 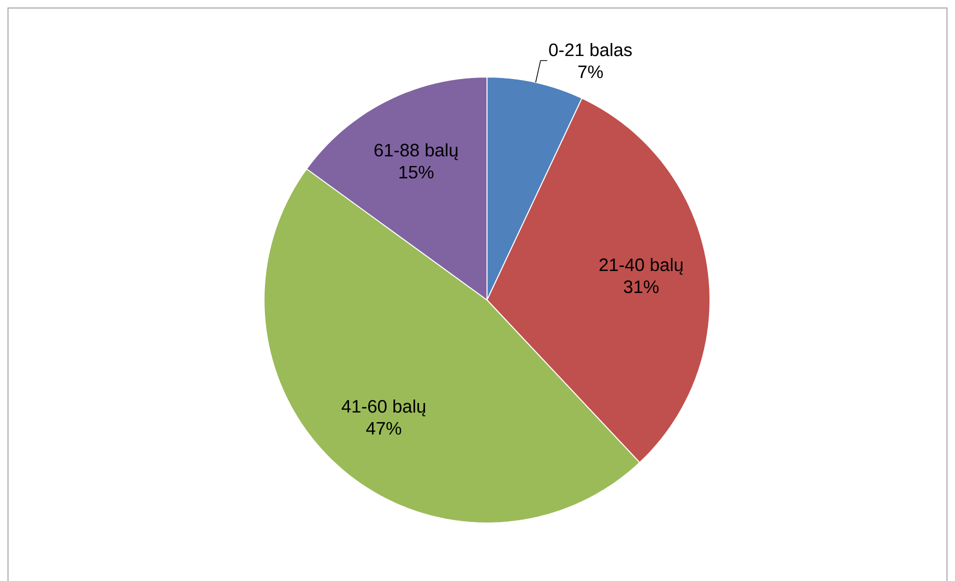 I want to click on data-label: 31%, so click(x=641, y=287).